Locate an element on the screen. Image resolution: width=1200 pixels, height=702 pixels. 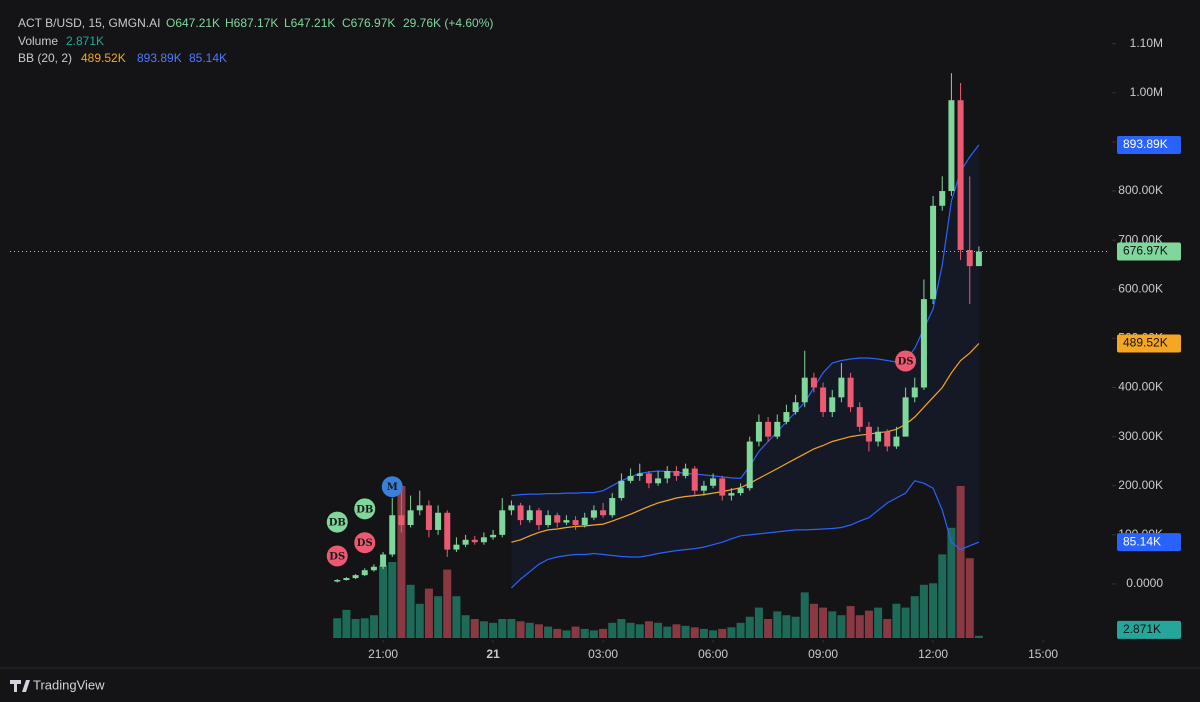
x-tick-label: 15:00 is located at coordinates (1043, 654).